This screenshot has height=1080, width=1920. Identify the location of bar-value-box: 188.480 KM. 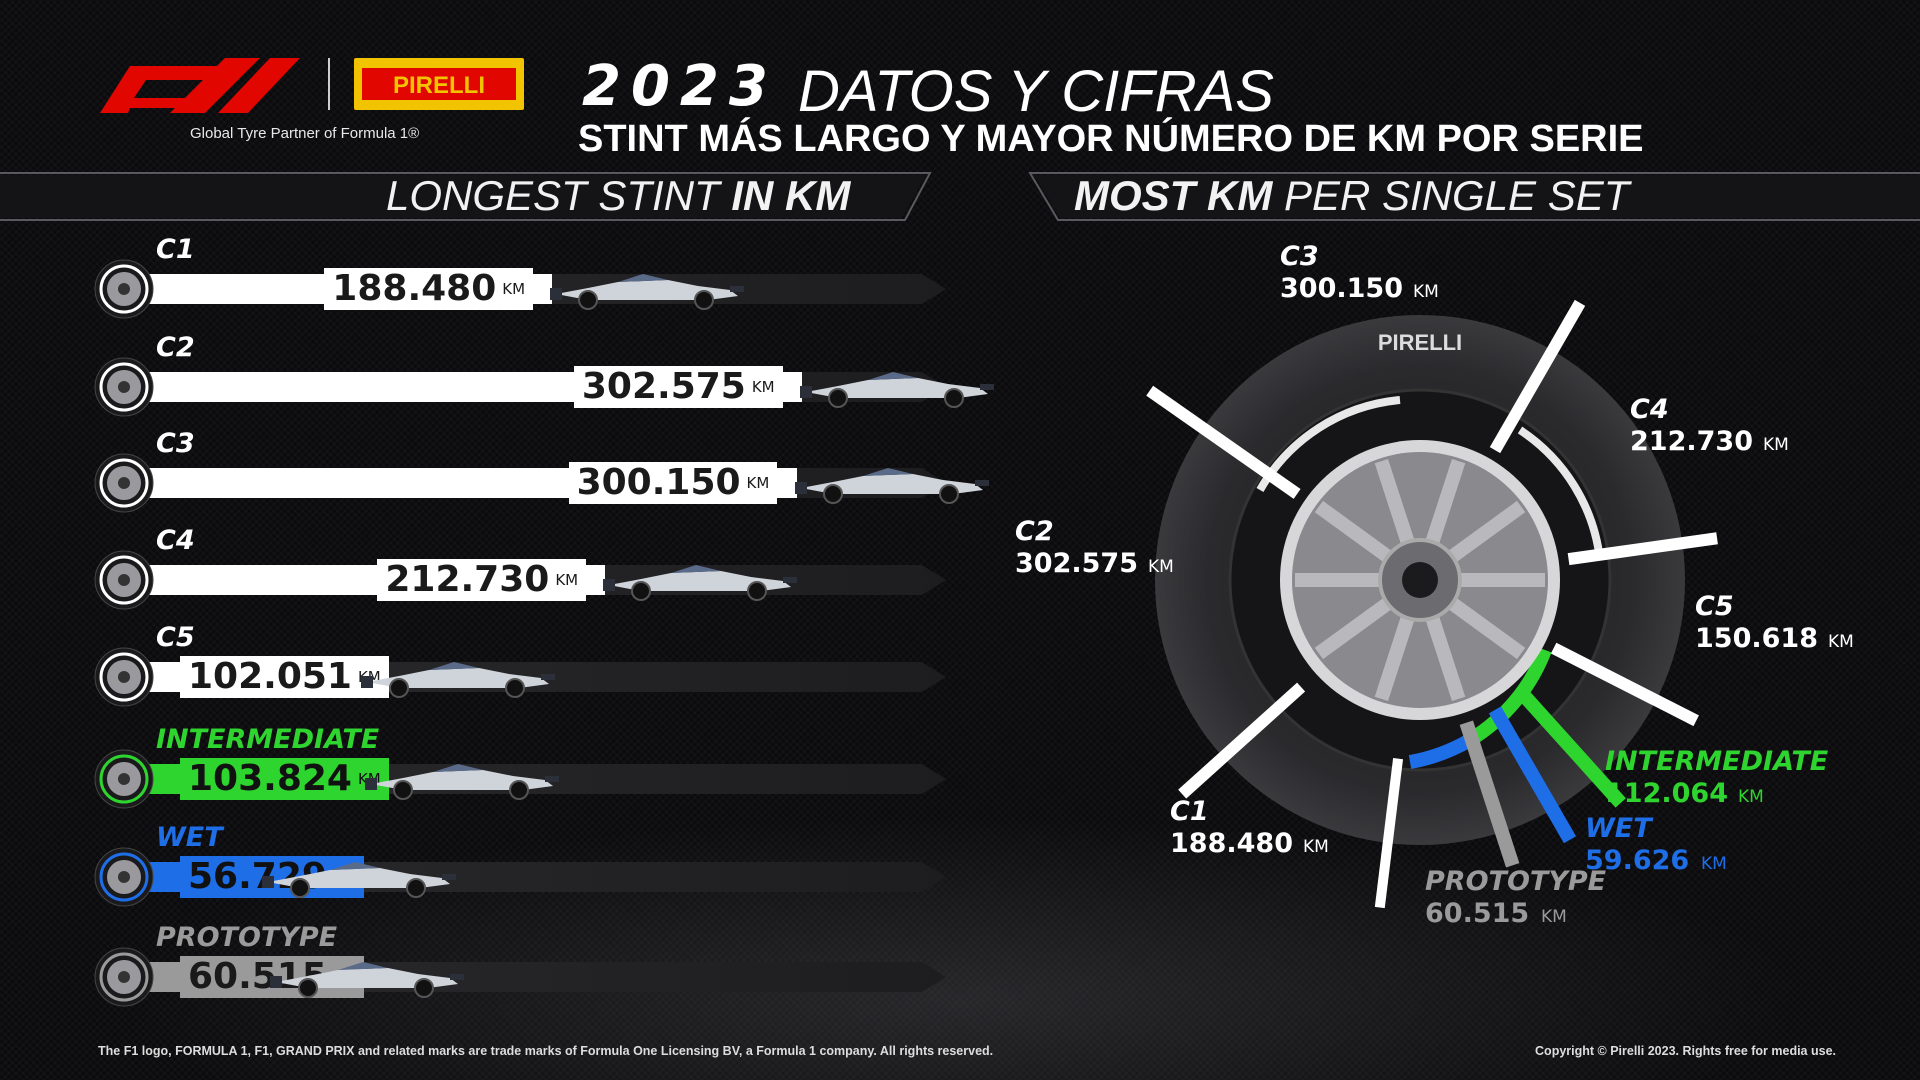
(429, 289).